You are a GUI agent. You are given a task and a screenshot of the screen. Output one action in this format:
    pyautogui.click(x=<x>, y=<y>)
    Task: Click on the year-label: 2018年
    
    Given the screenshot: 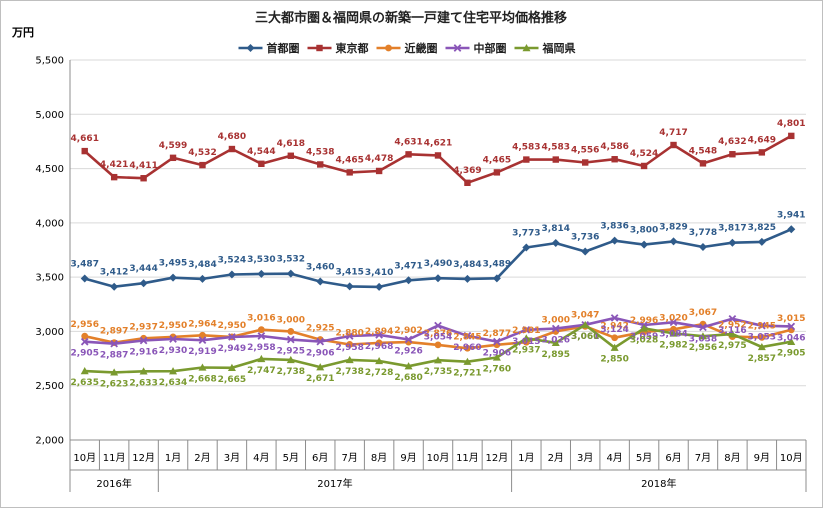 What is the action you would take?
    pyautogui.click(x=658, y=483)
    